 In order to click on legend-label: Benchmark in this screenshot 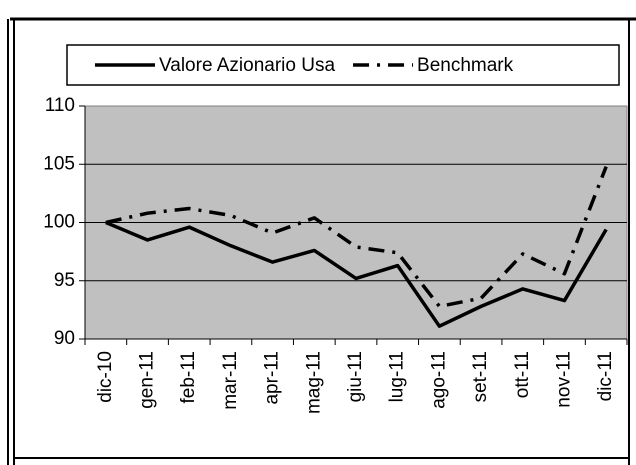, I will do `click(465, 65)`.